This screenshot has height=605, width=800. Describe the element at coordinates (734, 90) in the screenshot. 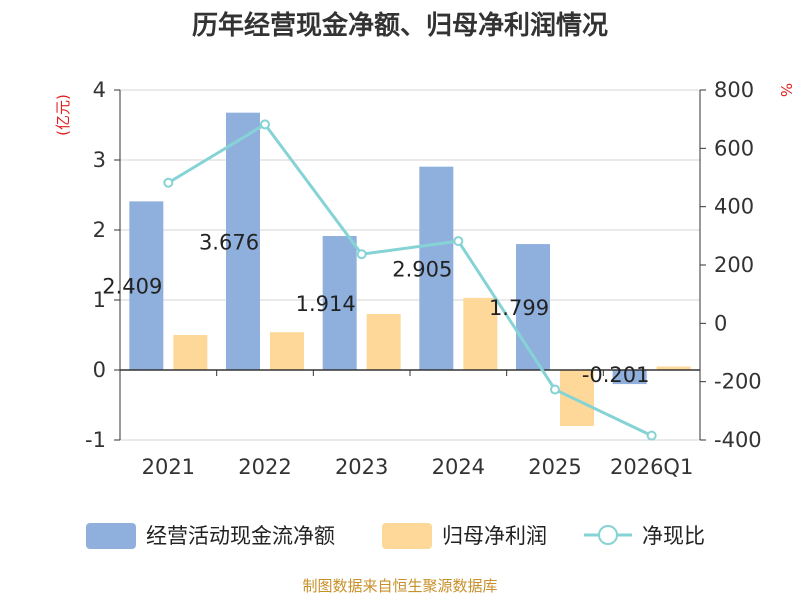

I see `right-tick-label: 800` at that location.